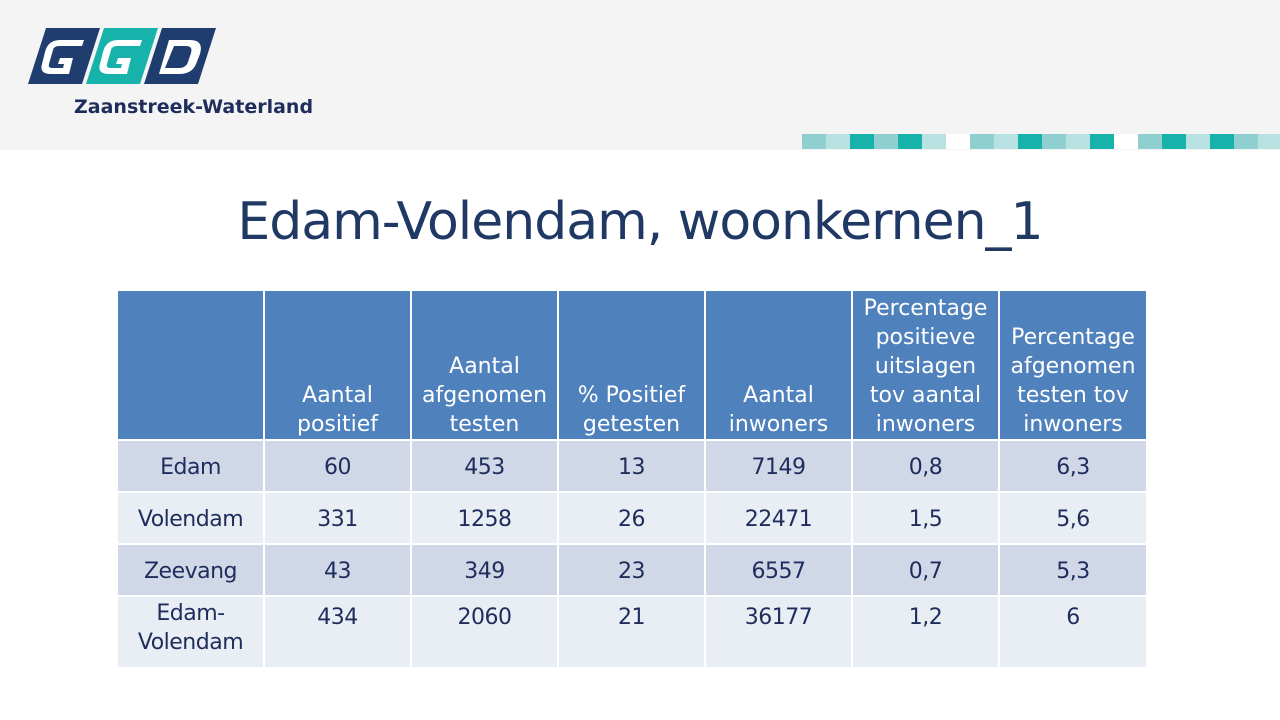 The image size is (1280, 720). I want to click on table-cell: 453, so click(484, 466).